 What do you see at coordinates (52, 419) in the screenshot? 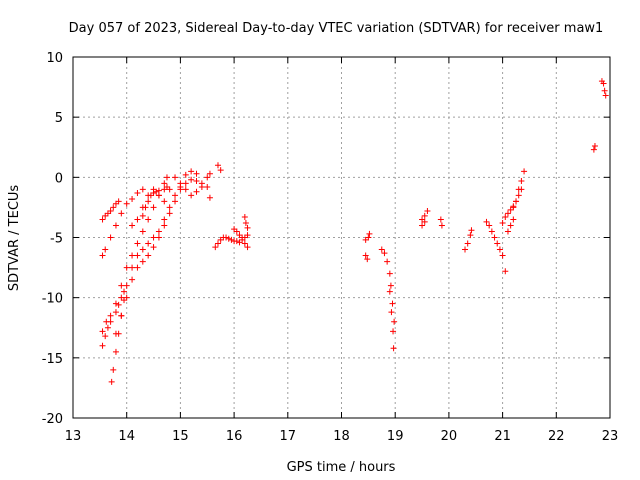
I see `y-tick-label: -20` at bounding box center [52, 419].